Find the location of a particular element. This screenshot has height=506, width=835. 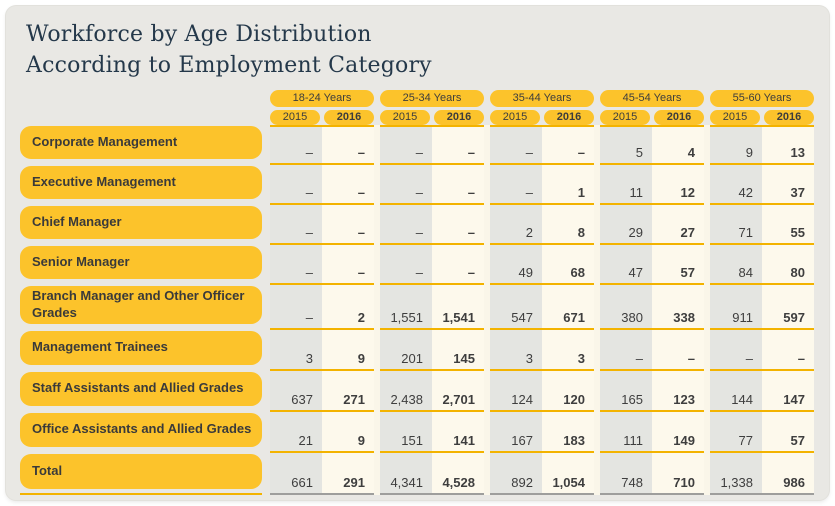

table-row: Executive Management – – – – –1 11 12 42 37 is located at coordinates (417, 184).